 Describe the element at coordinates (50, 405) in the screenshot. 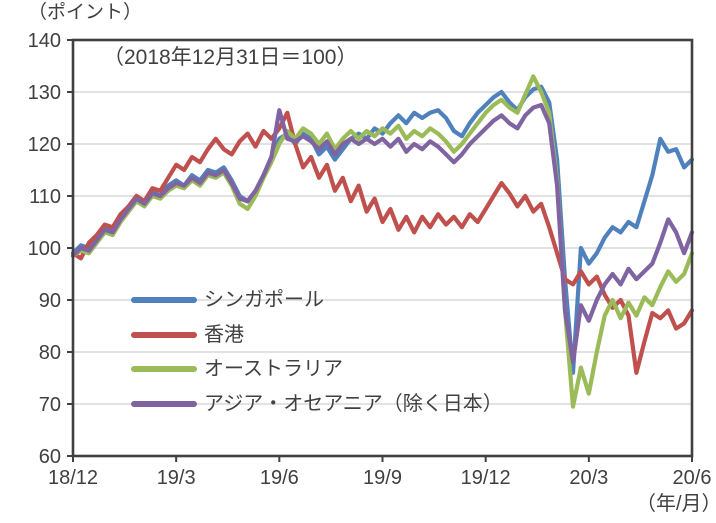

I see `y-tick-label-70: 70` at that location.